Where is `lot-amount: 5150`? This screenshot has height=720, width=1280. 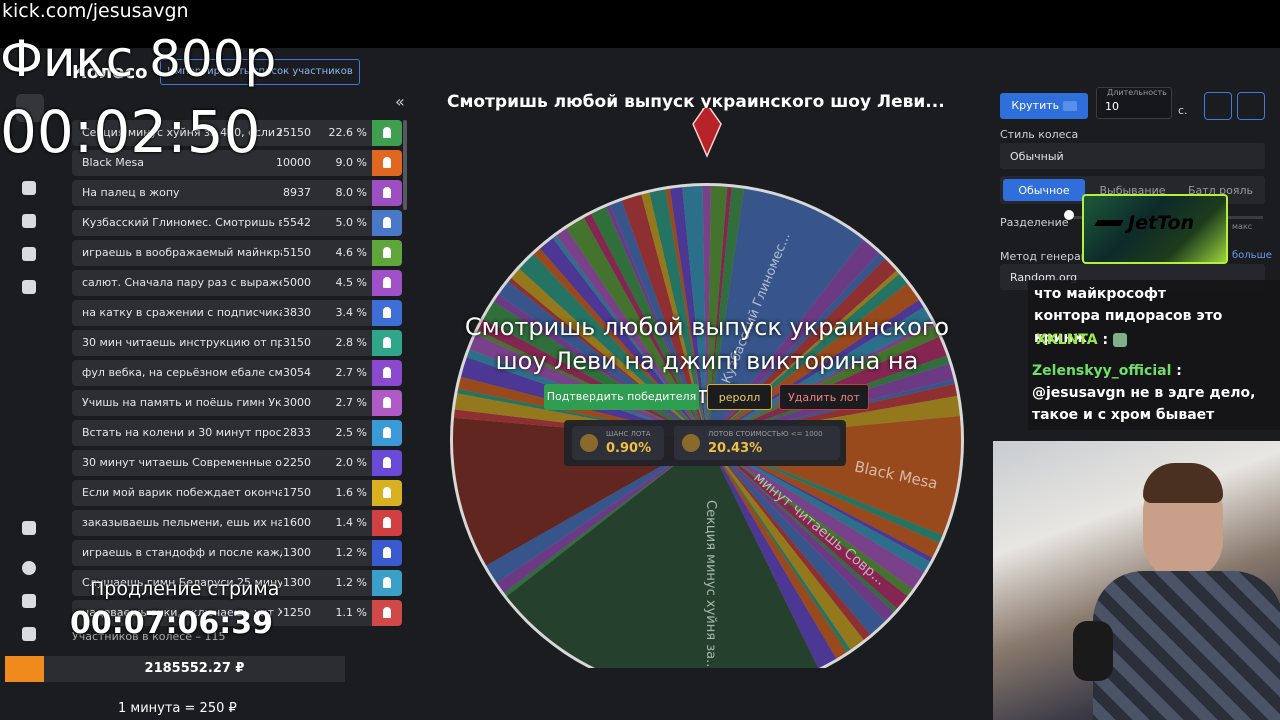 lot-amount: 5150 is located at coordinates (297, 252).